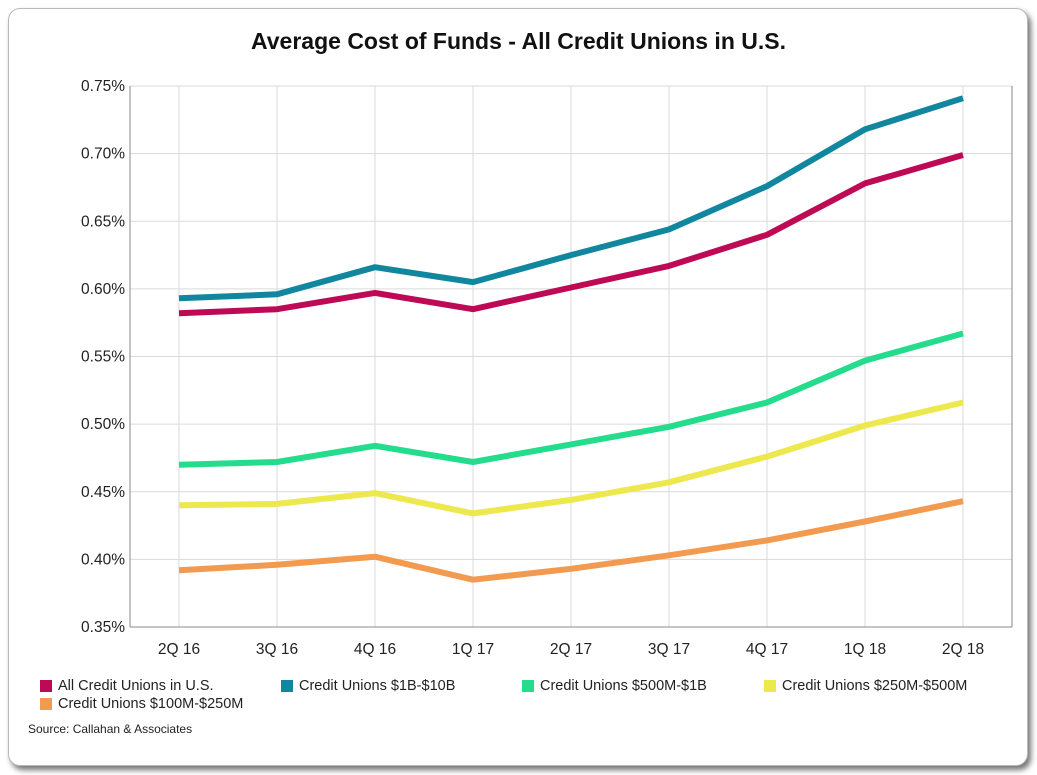 This screenshot has height=775, width=1037. What do you see at coordinates (110, 729) in the screenshot?
I see `source-note: Source: Callahan & Associates` at bounding box center [110, 729].